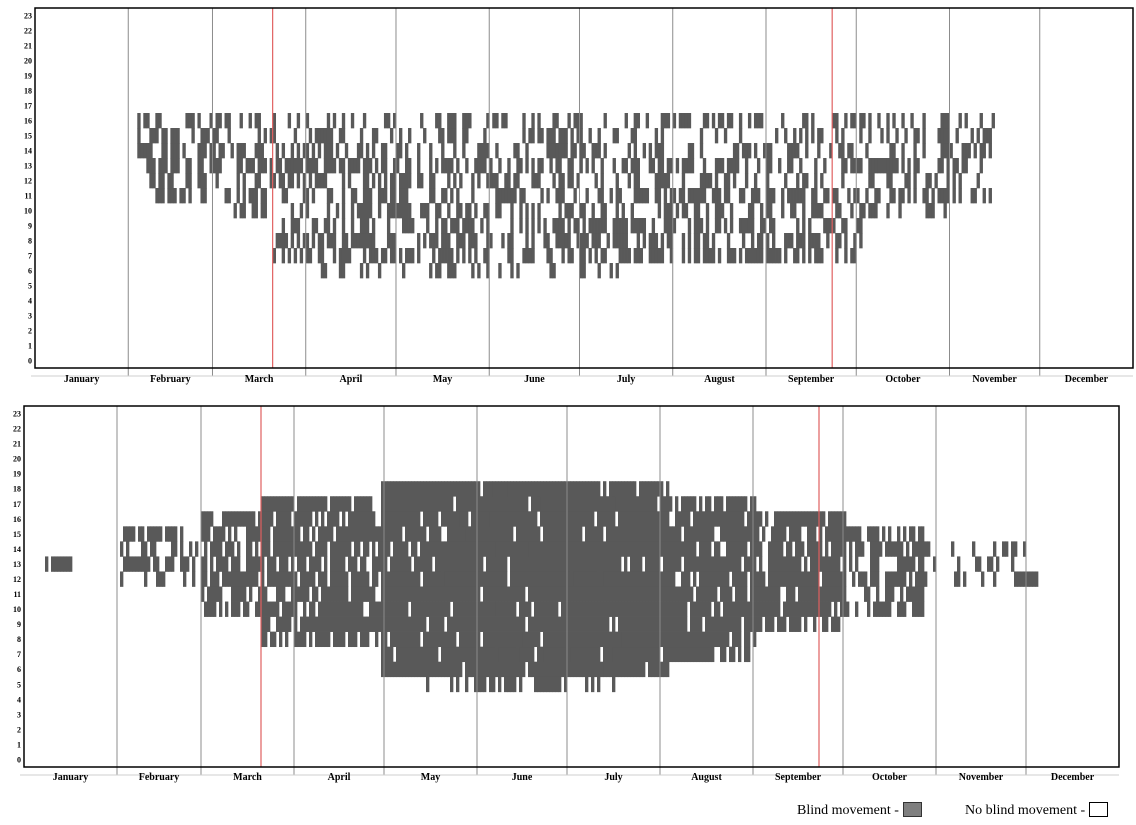 The height and width of the screenshot is (825, 1136). I want to click on month-label: August, so click(706, 777).